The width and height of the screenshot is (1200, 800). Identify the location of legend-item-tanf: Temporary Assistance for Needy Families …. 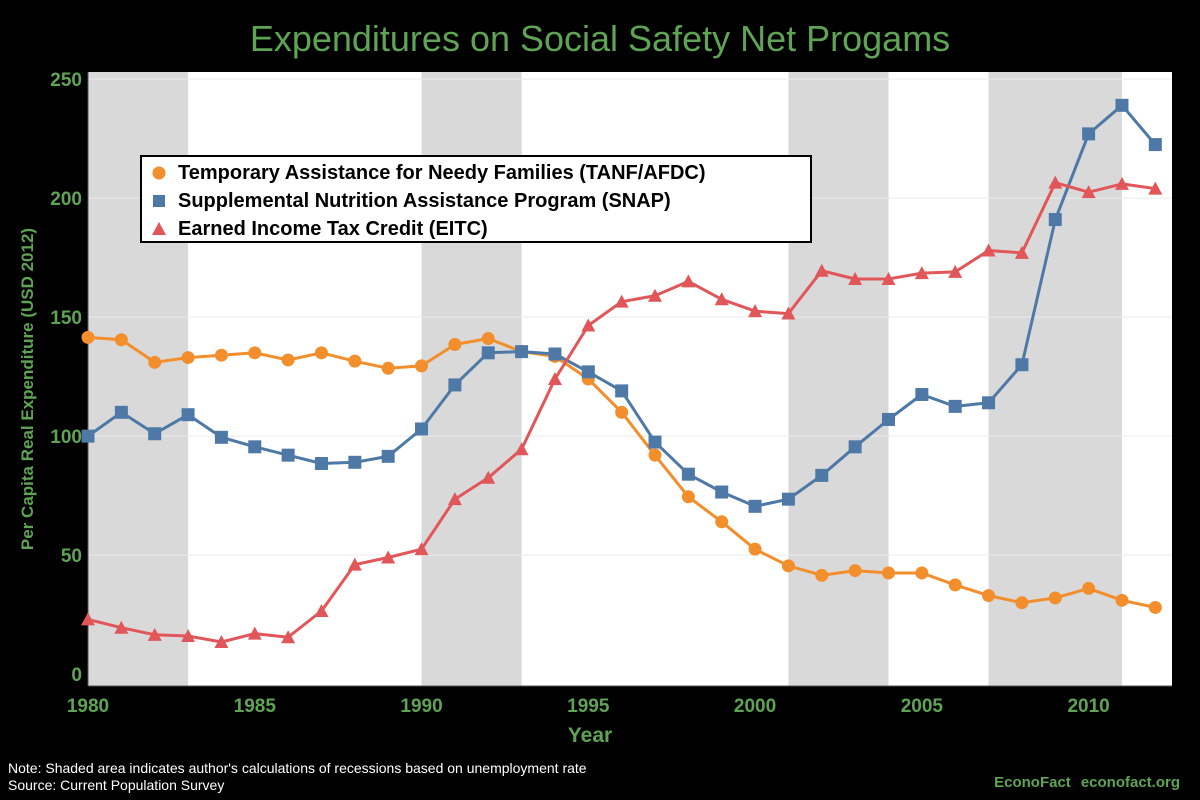
(476, 173).